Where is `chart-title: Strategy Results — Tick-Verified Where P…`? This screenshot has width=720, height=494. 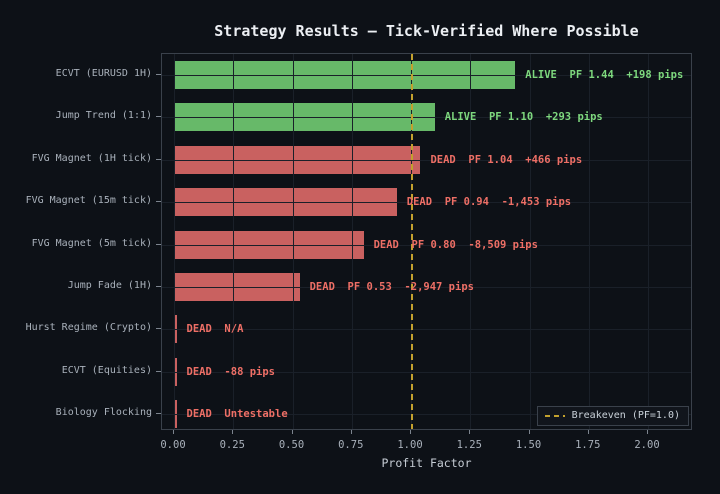
chart-title: Strategy Results — Tick-Verified Where P… is located at coordinates (426, 31).